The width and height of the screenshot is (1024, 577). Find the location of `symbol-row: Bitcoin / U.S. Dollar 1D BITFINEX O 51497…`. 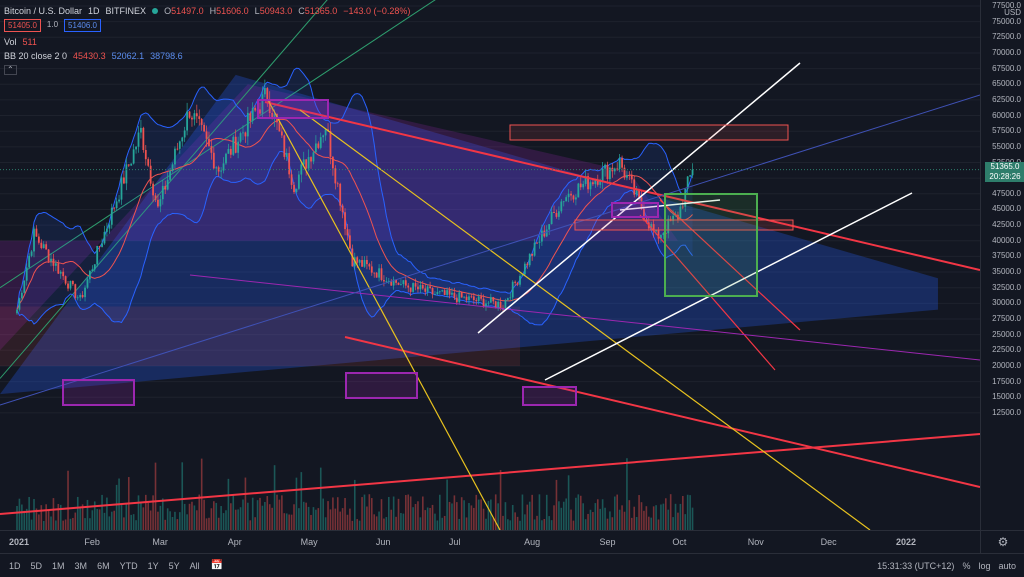

symbol-row: Bitcoin / U.S. Dollar 1D BITFINEX O 51497… is located at coordinates (207, 11).